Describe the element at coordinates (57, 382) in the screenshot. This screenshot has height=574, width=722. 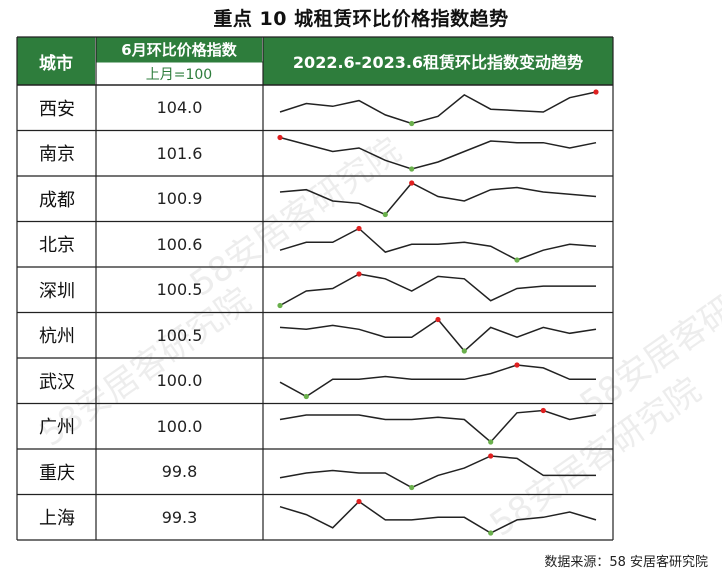
I see `city-label: 武汉` at that location.